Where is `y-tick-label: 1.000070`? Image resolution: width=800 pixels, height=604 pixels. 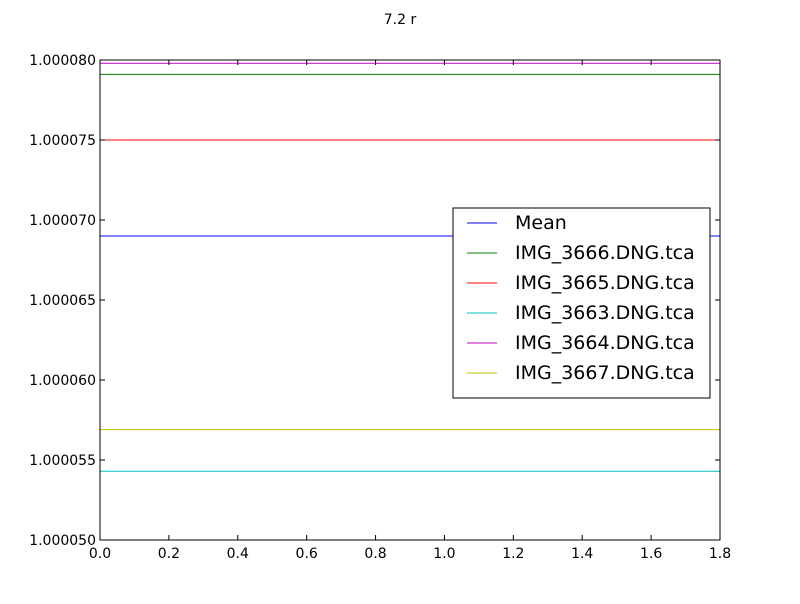 y-tick-label: 1.000070 is located at coordinates (62, 221).